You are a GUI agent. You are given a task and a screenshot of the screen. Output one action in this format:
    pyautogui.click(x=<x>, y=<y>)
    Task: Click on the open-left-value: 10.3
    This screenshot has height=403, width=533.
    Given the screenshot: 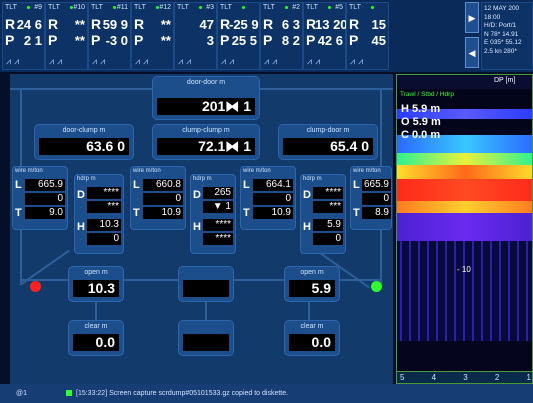 What is the action you would take?
    pyautogui.click(x=96, y=288)
    